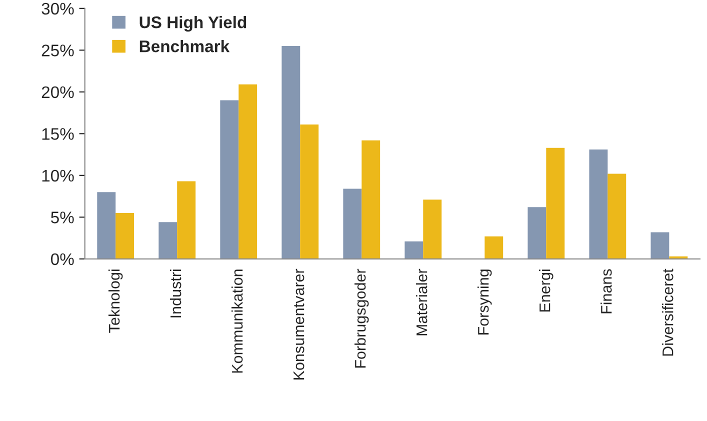  I want to click on x-tick-label: Kommunikation, so click(237, 321).